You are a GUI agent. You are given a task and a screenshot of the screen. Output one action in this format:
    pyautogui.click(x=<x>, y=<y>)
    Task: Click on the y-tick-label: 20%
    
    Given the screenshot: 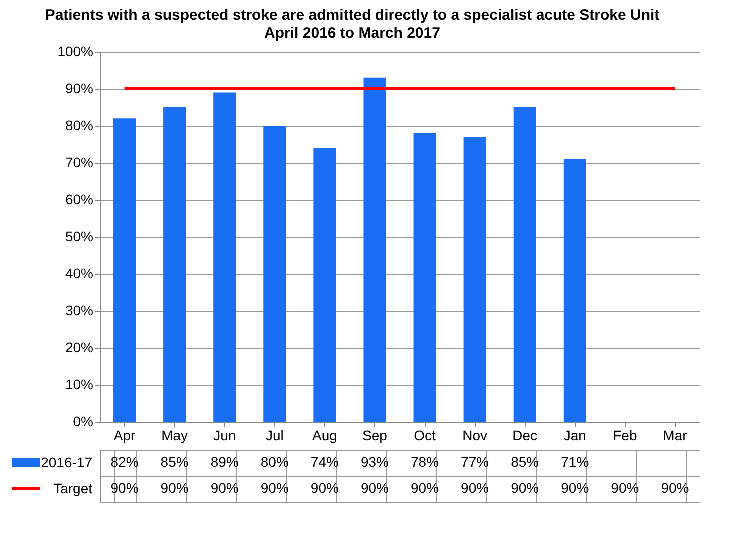 What is the action you would take?
    pyautogui.click(x=79, y=348)
    